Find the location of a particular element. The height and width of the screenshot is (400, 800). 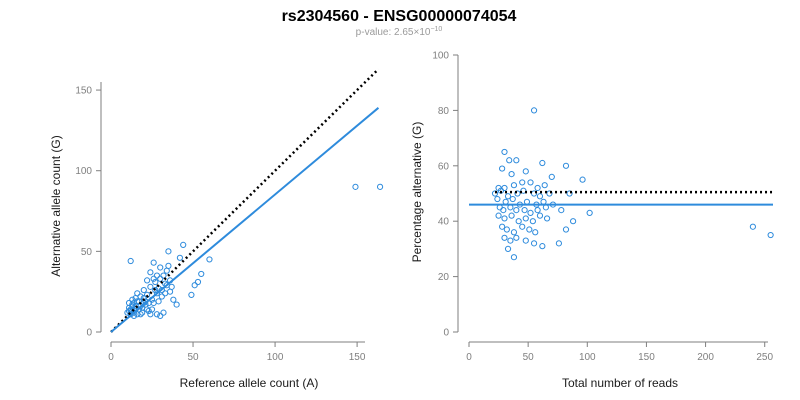

left-y-tick-label: 0 is located at coordinates (89, 333).